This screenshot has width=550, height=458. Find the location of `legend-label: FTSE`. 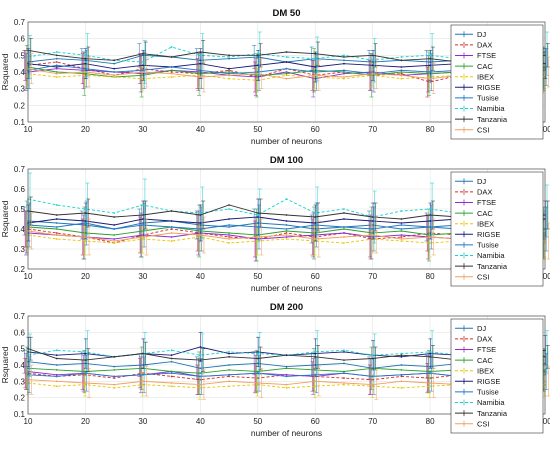

legend-label: FTSE is located at coordinates (486, 202).